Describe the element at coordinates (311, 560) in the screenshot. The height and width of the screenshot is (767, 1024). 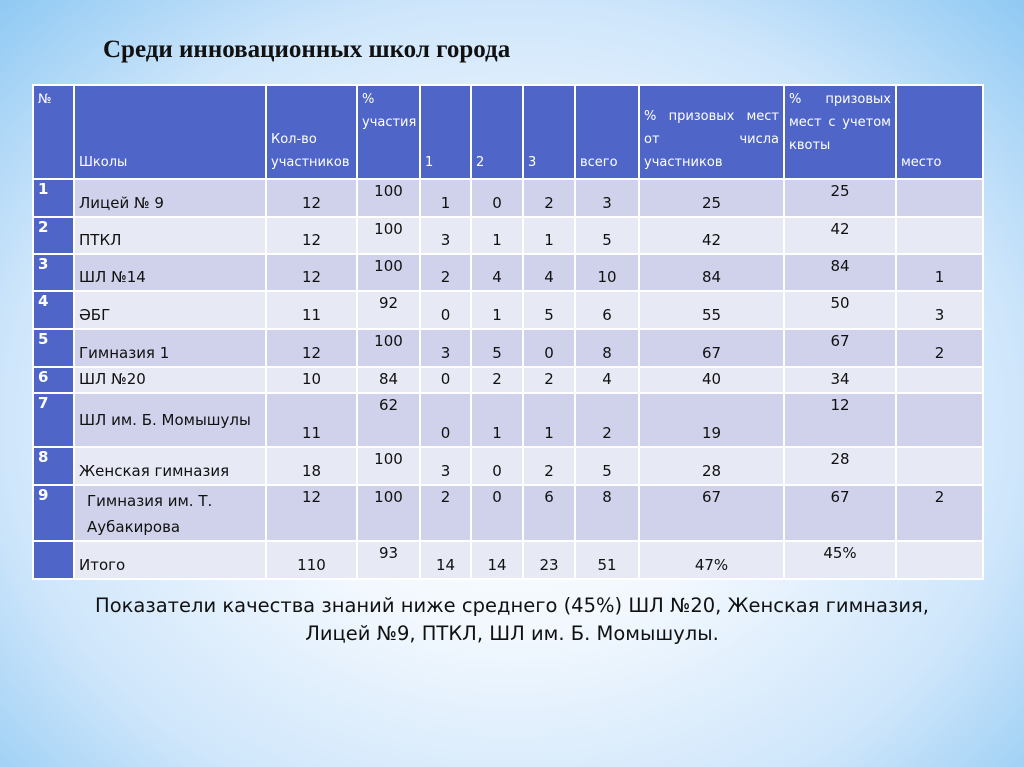
I see `table-cell: 110` at that location.